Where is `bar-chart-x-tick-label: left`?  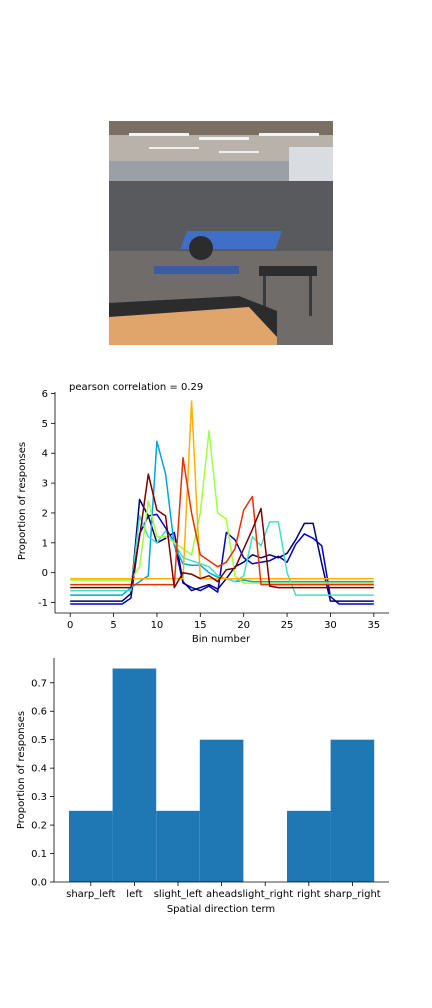
bar-chart-x-tick-label: left is located at coordinates (134, 894).